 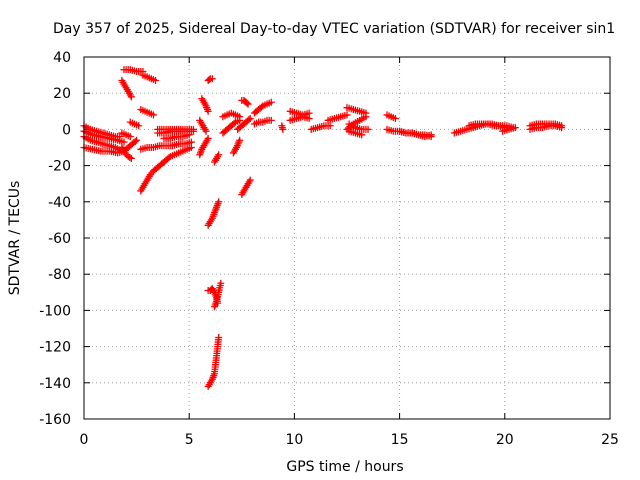 I want to click on series-track-v, so click(x=231, y=126).